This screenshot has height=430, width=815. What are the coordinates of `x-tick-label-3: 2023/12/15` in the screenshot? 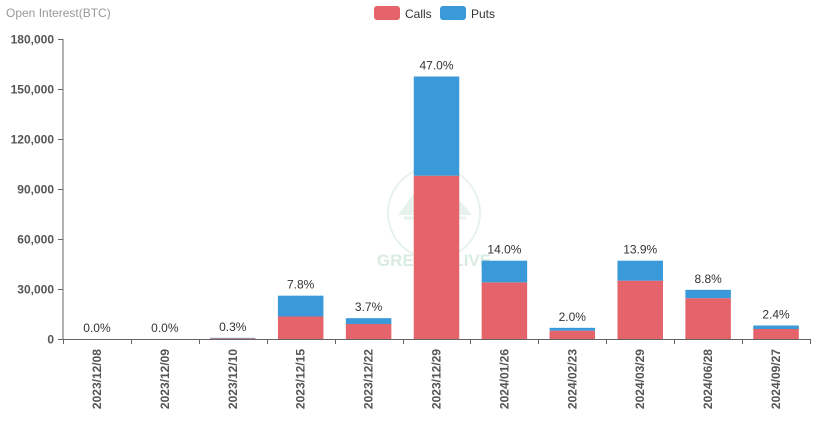 It's located at (301, 379).